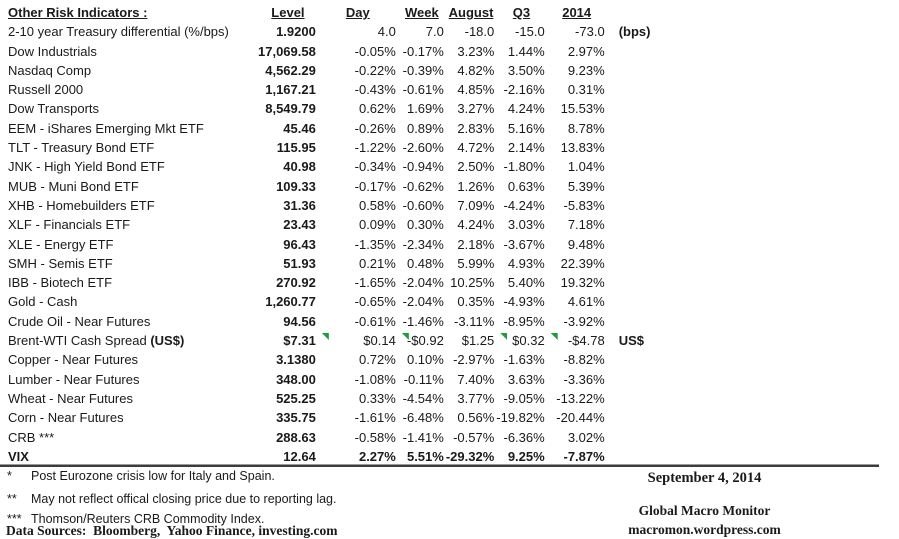 This screenshot has width=899, height=539. What do you see at coordinates (423, 148) in the screenshot?
I see `cell-week: -2.60%` at bounding box center [423, 148].